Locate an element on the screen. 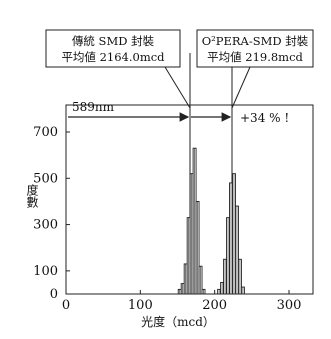  y-tick-label: 300 is located at coordinates (45, 225).